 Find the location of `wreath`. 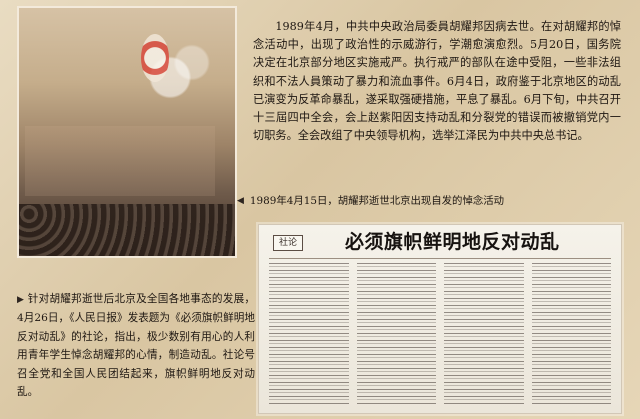

wreath is located at coordinates (155, 58).